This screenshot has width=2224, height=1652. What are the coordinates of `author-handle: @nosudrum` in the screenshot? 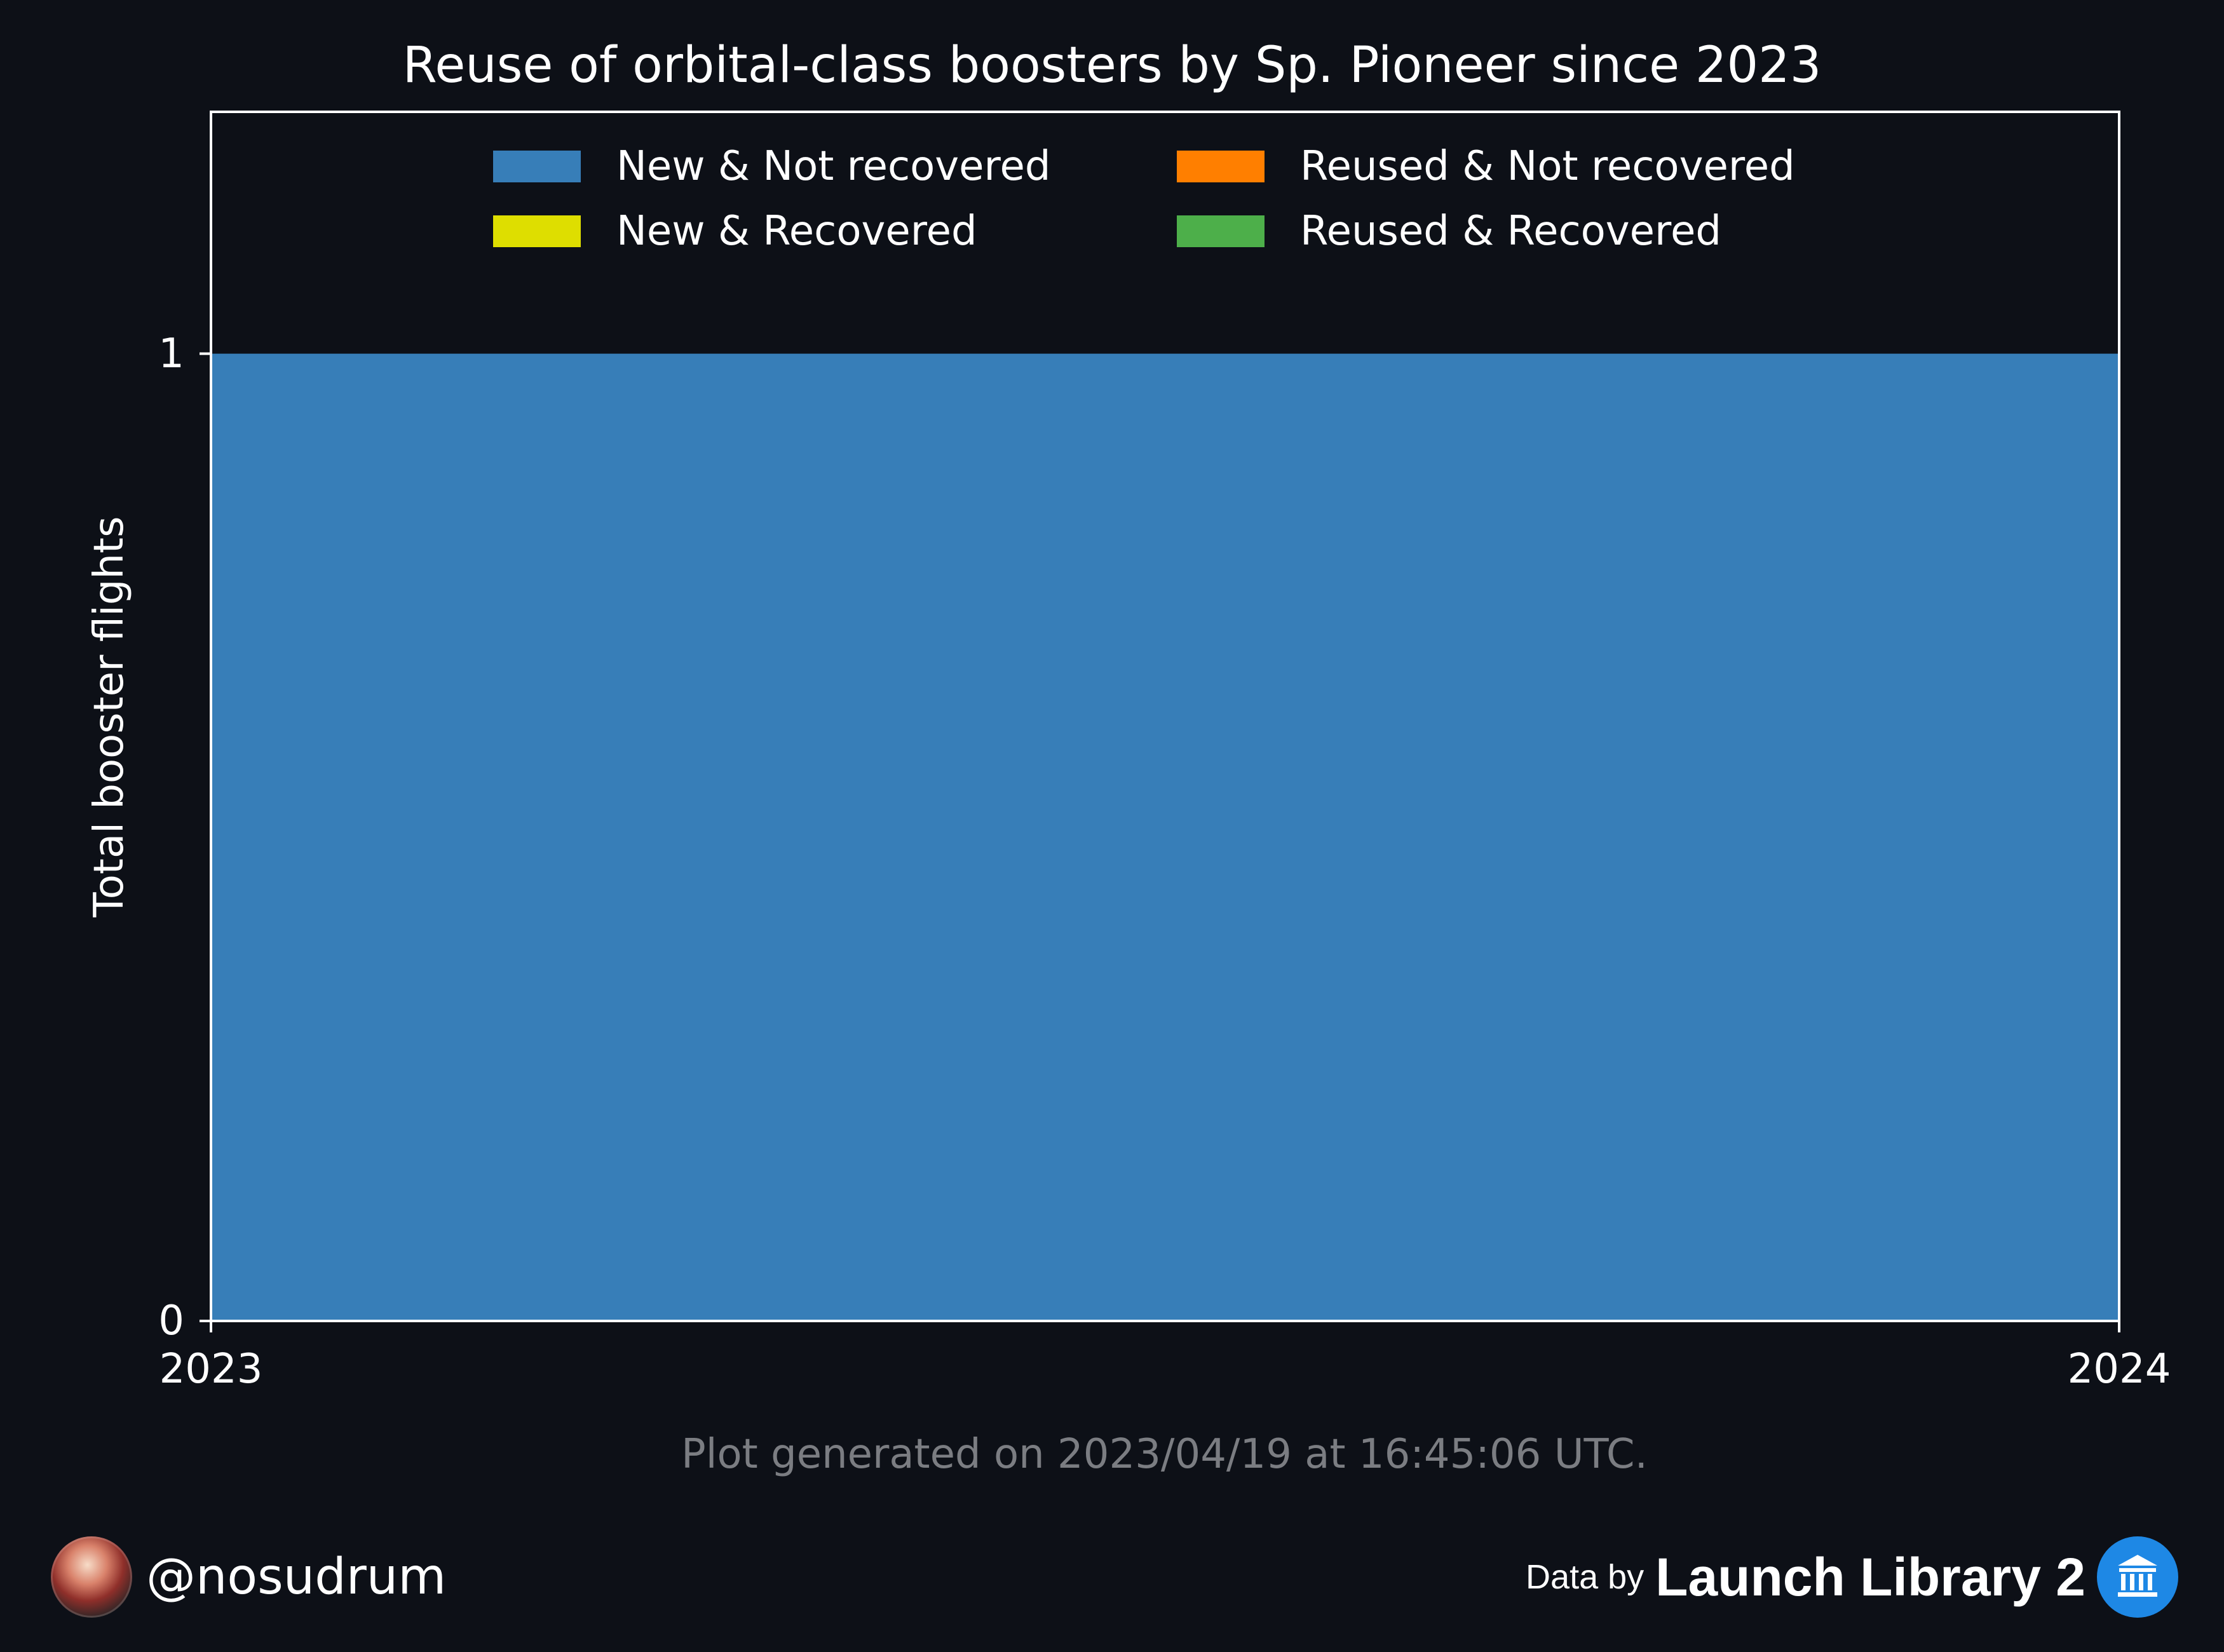 It's located at (296, 1577).